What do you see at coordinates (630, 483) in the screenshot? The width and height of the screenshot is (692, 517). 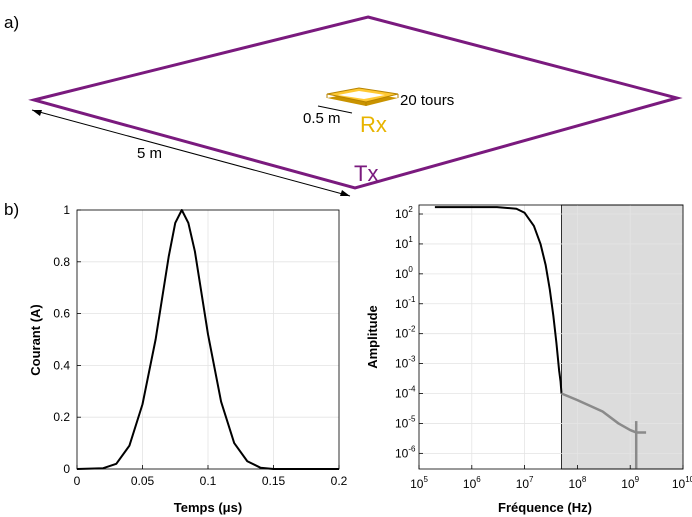 I see `x-tick-label: 10⁹` at bounding box center [630, 483].